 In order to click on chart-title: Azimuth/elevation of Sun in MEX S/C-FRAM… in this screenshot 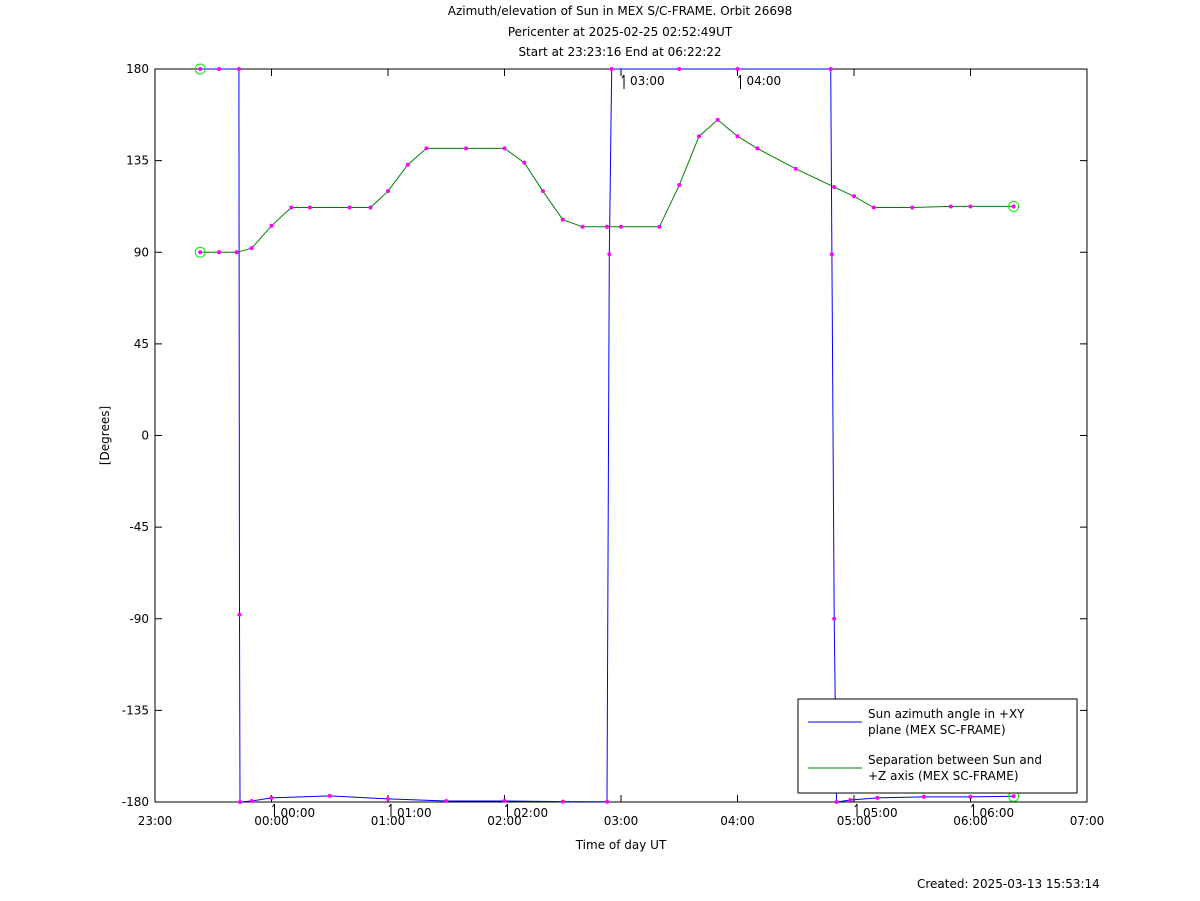, I will do `click(620, 11)`.